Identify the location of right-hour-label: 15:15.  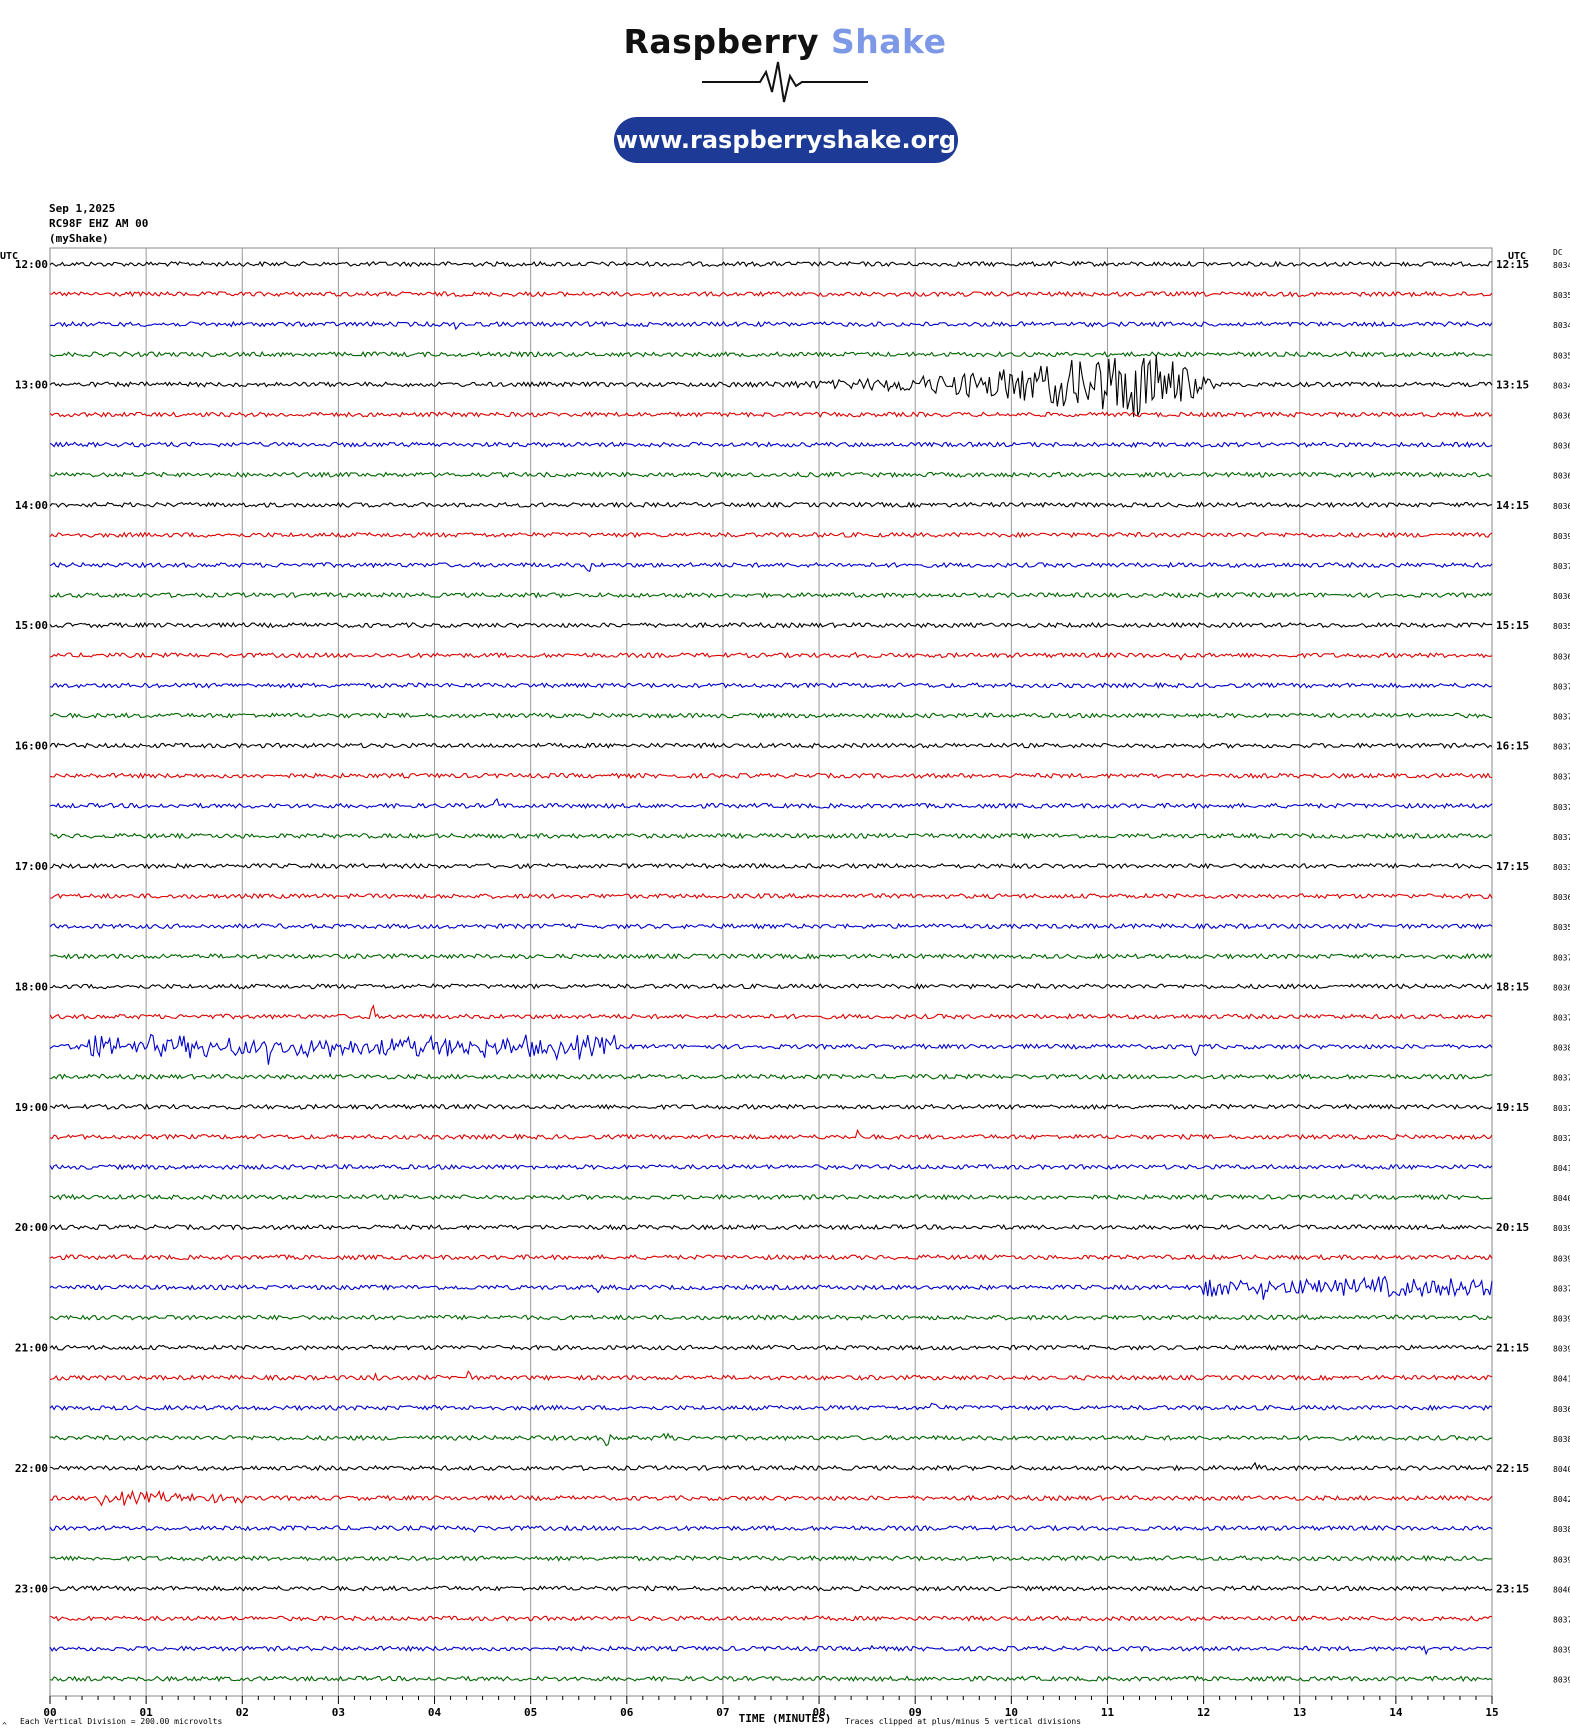
(1512, 625).